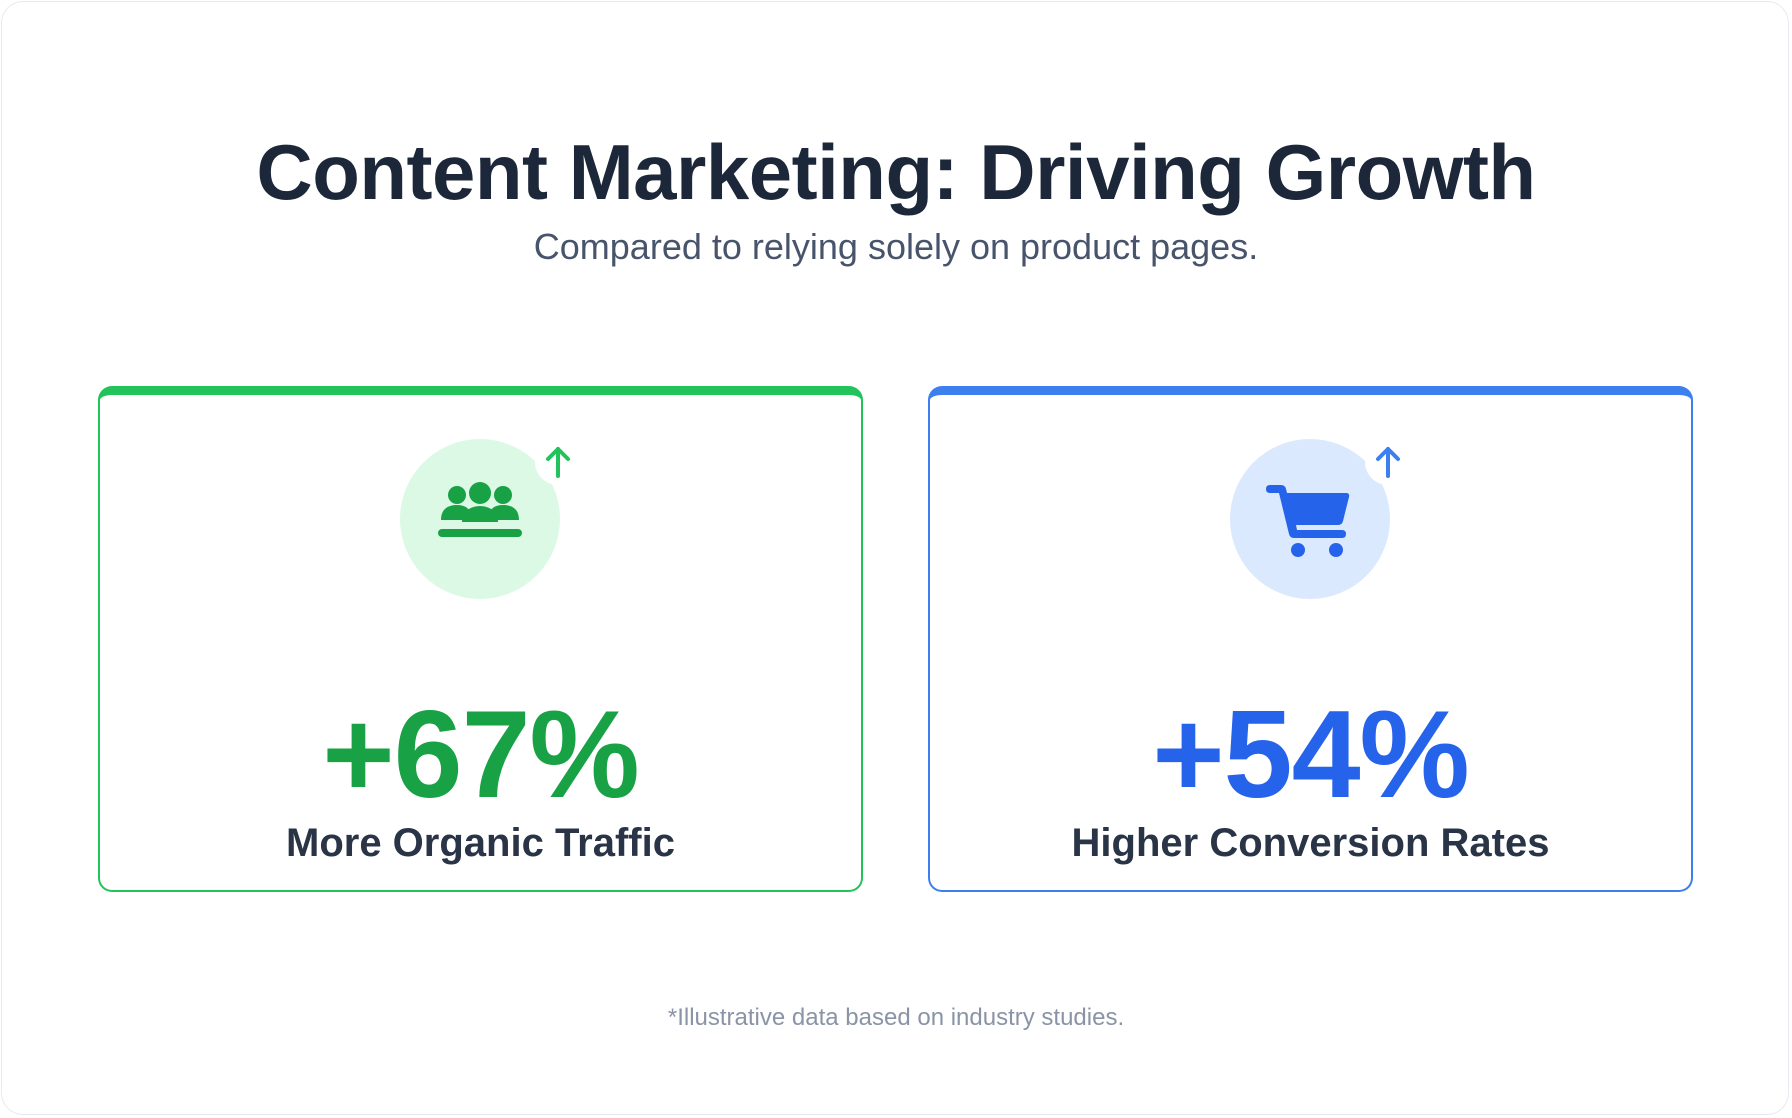  Describe the element at coordinates (896, 172) in the screenshot. I see `page-title: Content Marketing: Driving Growth` at that location.